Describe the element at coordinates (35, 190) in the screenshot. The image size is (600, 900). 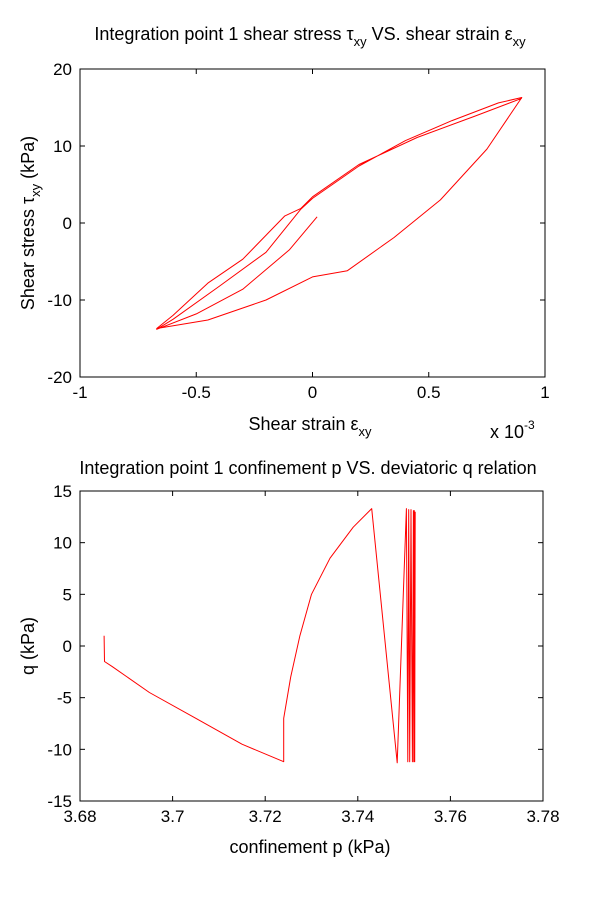
I see `chart-1-ylabel-sub: xy` at that location.